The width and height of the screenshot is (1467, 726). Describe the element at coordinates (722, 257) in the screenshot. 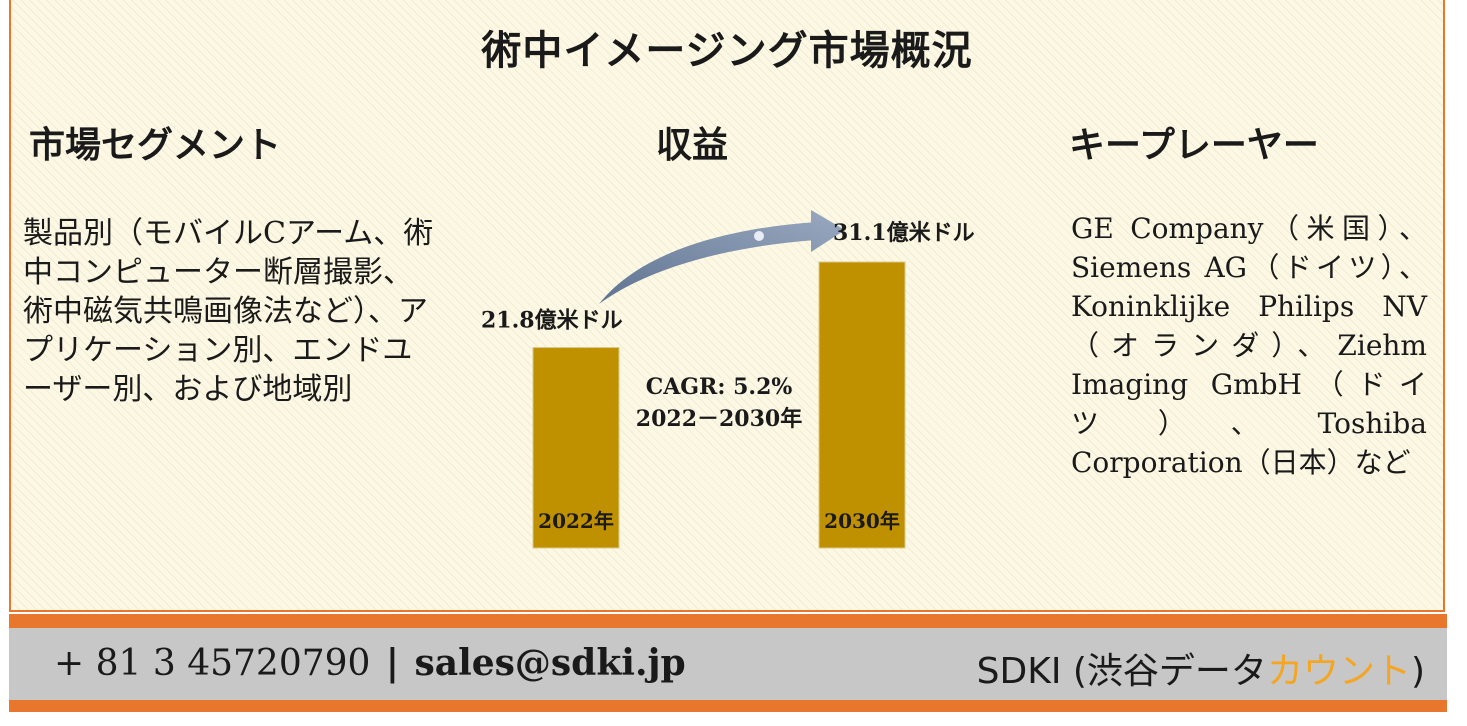

I see `growth-arrow` at that location.